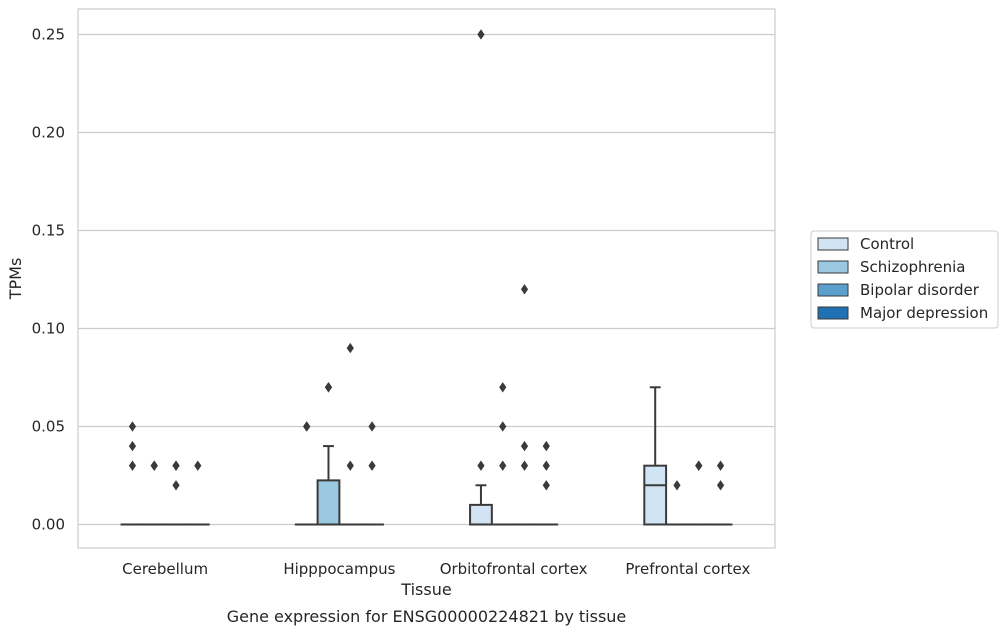 The width and height of the screenshot is (1007, 634). Describe the element at coordinates (924, 313) in the screenshot. I see `legend-label: Major depression` at that location.